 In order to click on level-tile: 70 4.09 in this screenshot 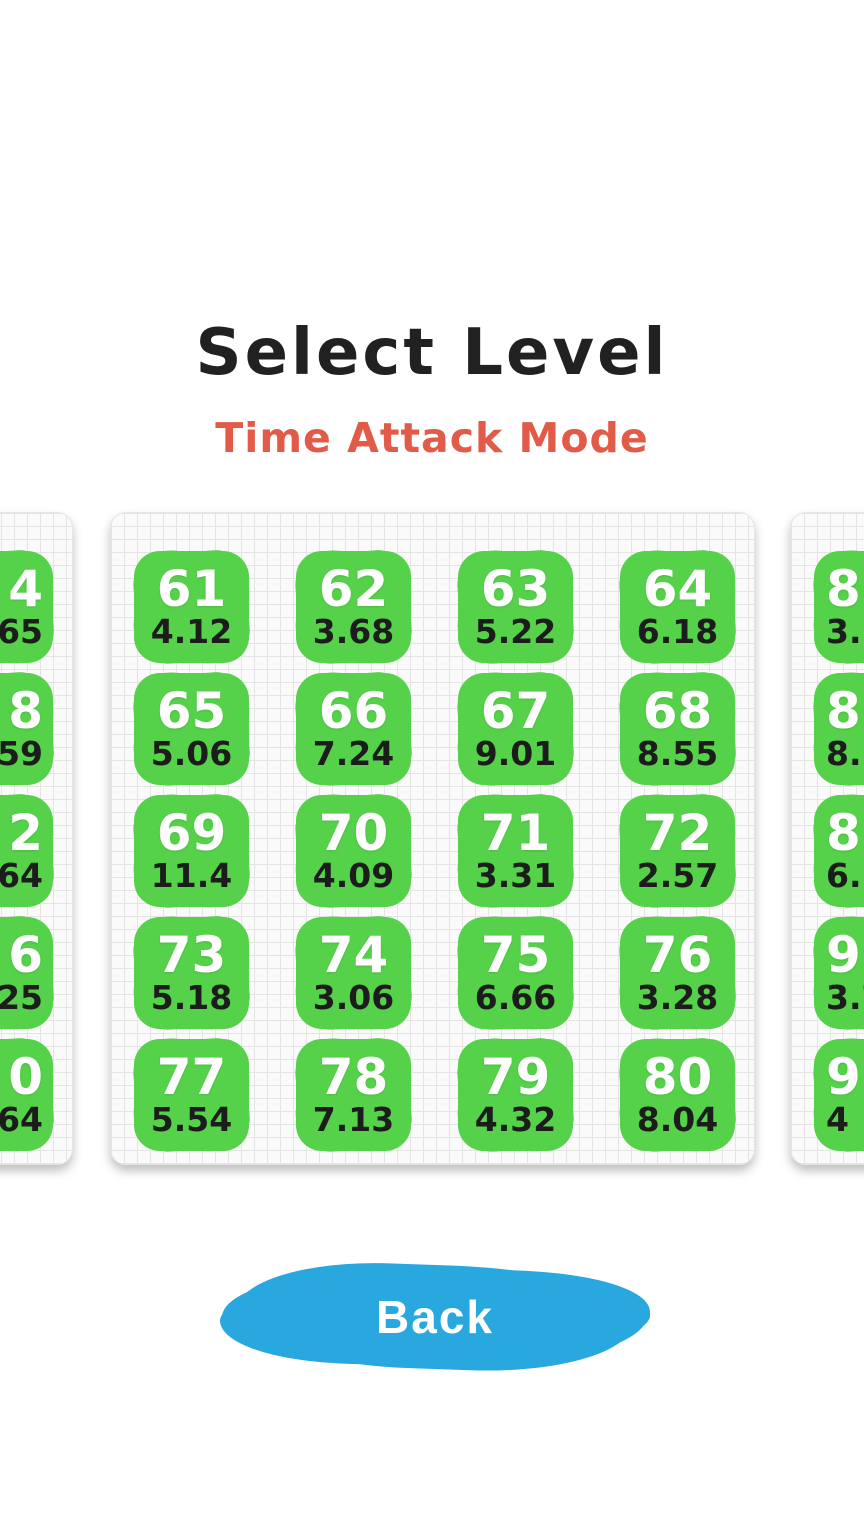, I will do `click(353, 851)`.